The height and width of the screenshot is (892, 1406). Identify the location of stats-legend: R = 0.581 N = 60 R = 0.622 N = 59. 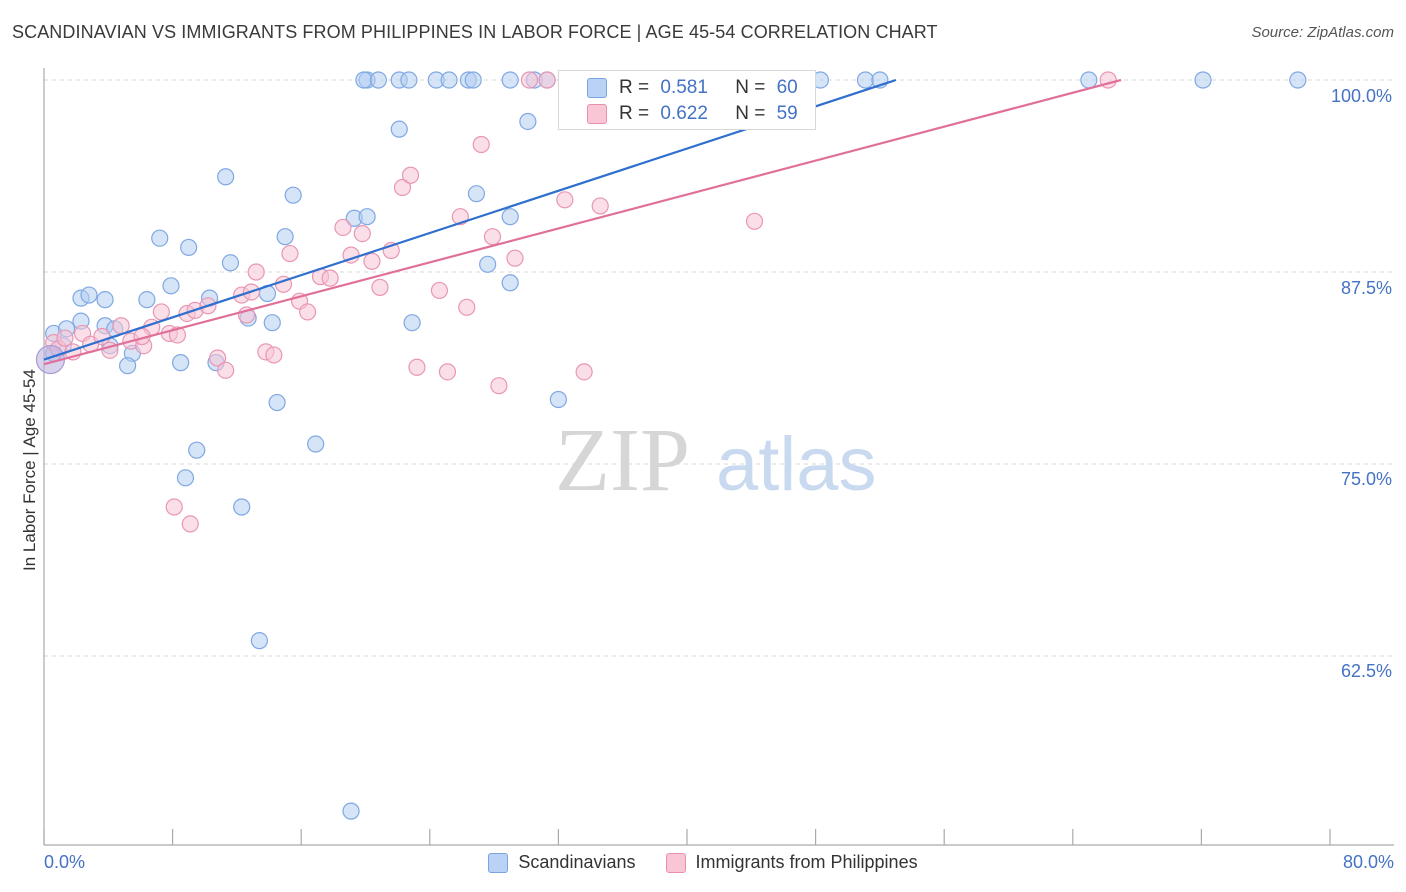
(687, 100).